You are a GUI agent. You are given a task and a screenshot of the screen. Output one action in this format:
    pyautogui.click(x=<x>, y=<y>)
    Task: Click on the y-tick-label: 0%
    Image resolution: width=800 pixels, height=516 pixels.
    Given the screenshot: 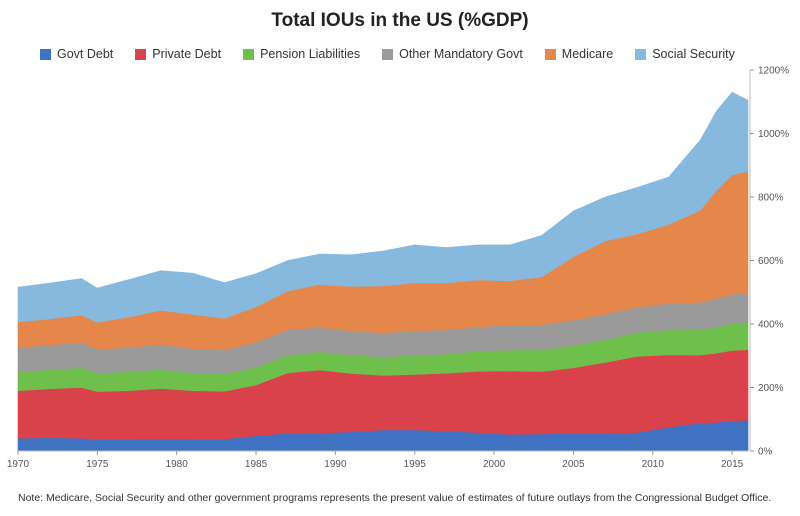 What is the action you would take?
    pyautogui.click(x=765, y=452)
    